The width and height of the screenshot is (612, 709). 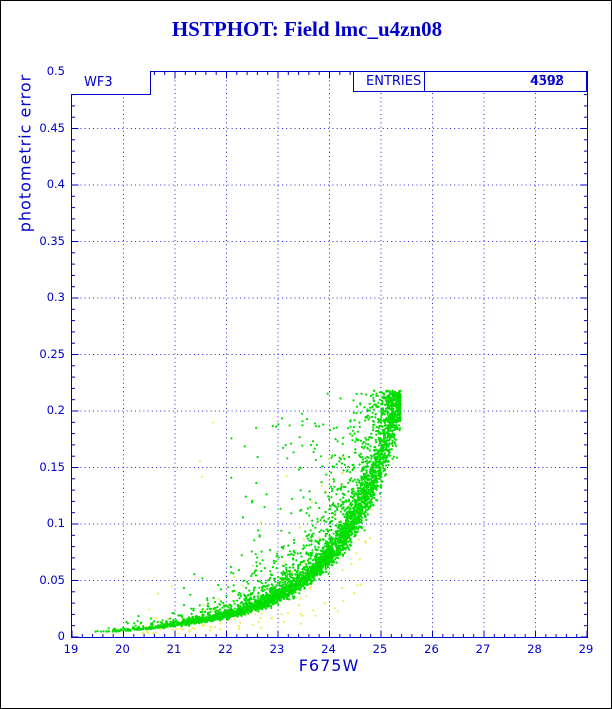 What do you see at coordinates (52, 579) in the screenshot?
I see `y-tick-label: 0.05` at bounding box center [52, 579].